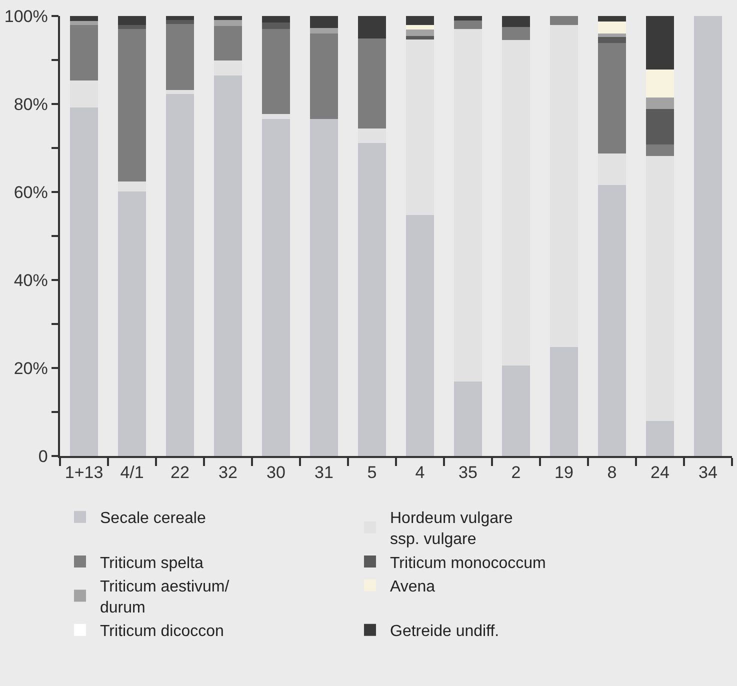 Image resolution: width=737 pixels, height=686 pixels. I want to click on y-tick-label: 60%, so click(31, 192).